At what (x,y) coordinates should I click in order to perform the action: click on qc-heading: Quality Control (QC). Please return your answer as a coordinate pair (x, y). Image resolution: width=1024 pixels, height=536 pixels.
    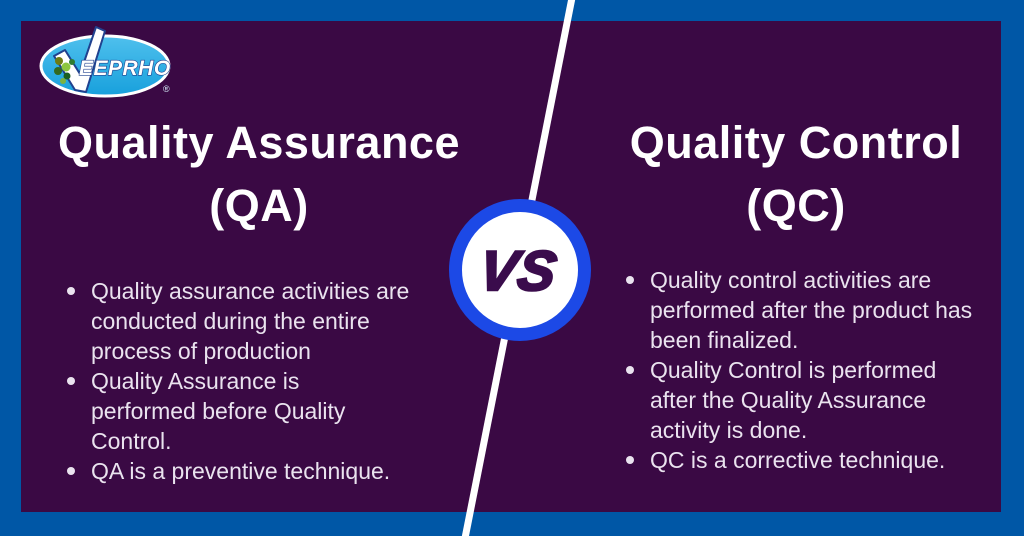
    Looking at the image, I should click on (792, 174).